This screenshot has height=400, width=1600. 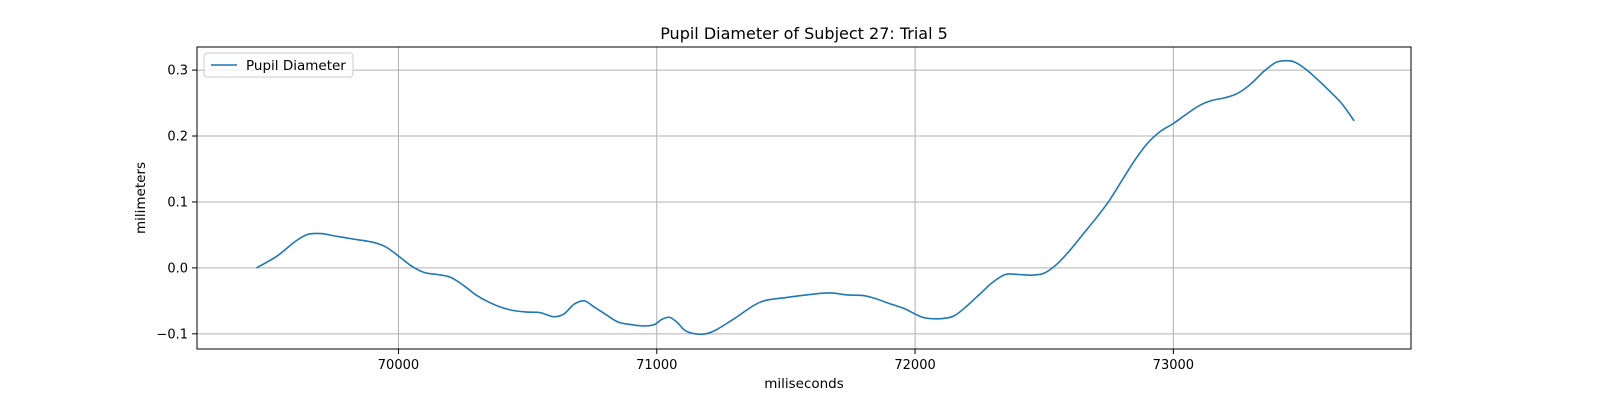 I want to click on y-tick-label: 0.1, so click(x=177, y=202).